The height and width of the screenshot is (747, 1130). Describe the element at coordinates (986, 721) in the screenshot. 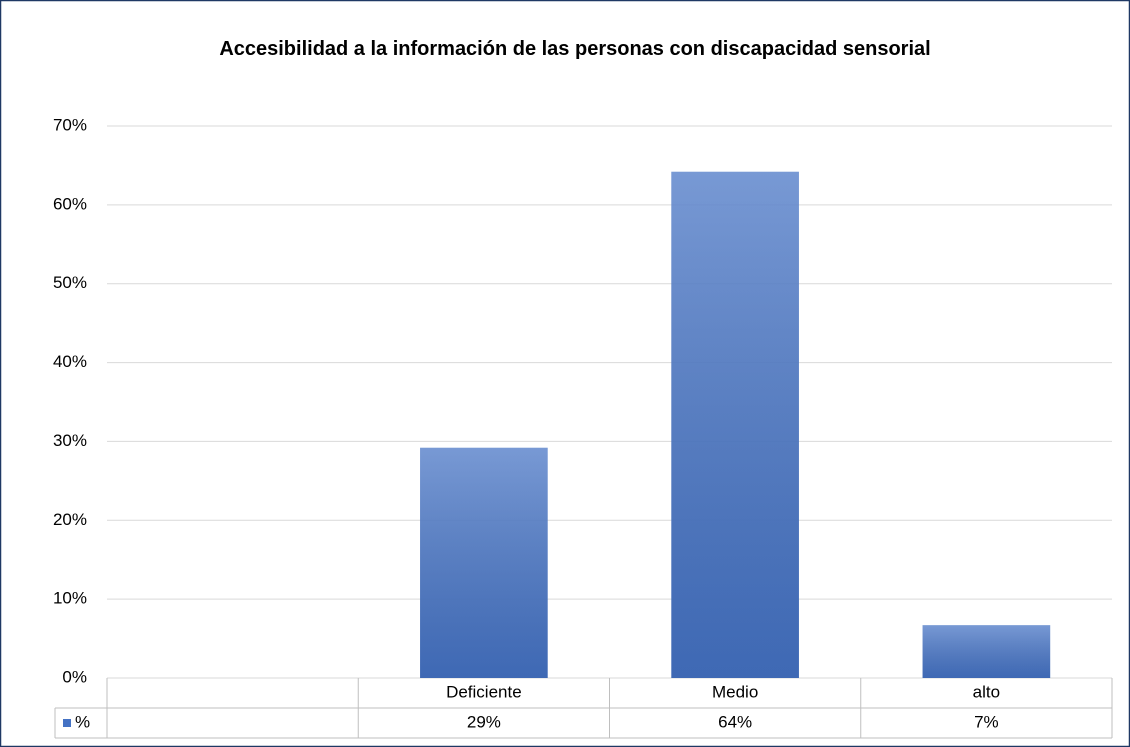

I see `data-label: 7%` at that location.